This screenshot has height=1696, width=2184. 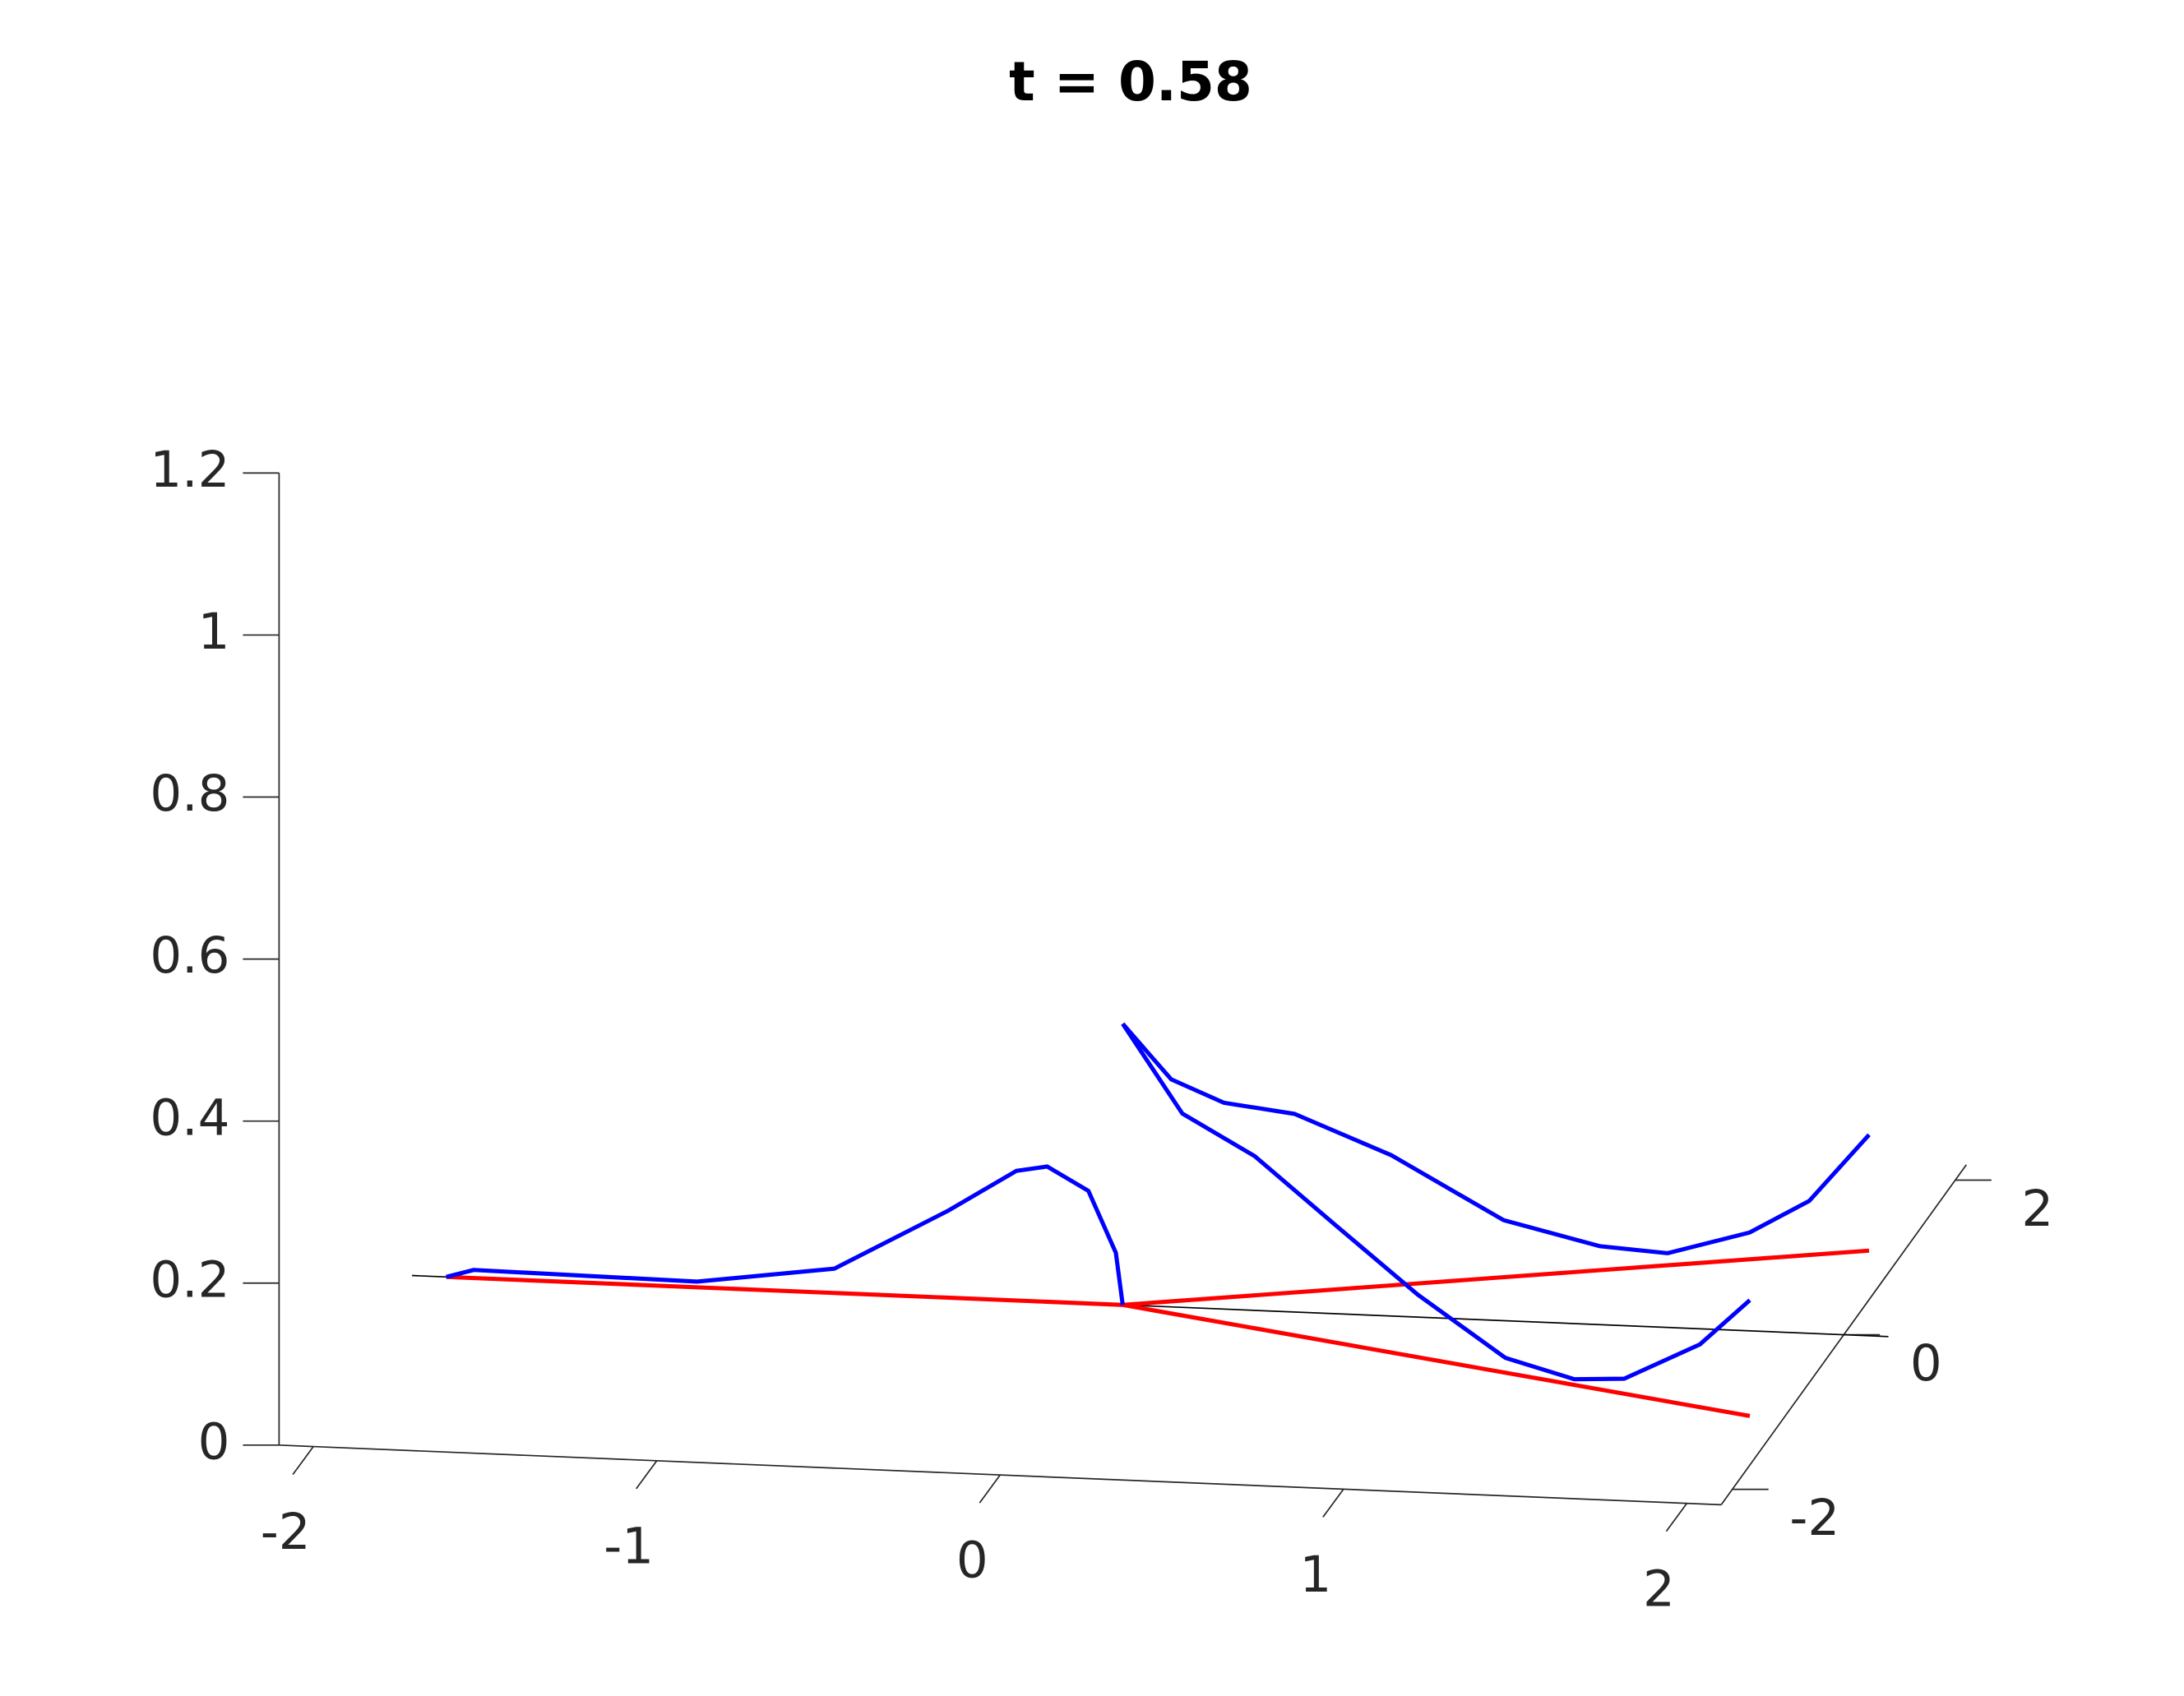 What do you see at coordinates (1926, 1363) in the screenshot?
I see `y-tick-label: 0` at bounding box center [1926, 1363].